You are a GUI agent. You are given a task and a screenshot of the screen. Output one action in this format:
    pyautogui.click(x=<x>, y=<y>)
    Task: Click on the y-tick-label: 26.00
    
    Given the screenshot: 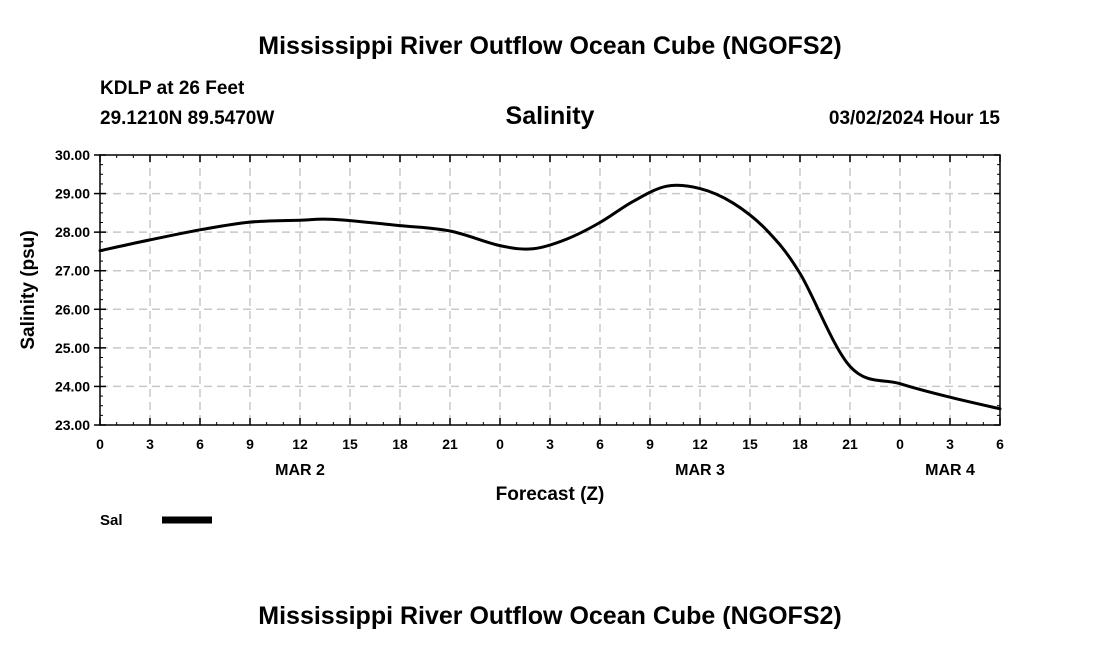 What is the action you would take?
    pyautogui.click(x=72, y=309)
    